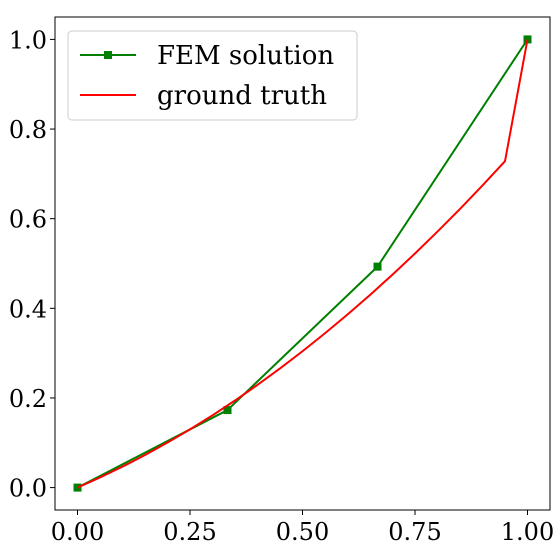  Describe the element at coordinates (77, 532) in the screenshot. I see `x-tick-label: 0.00` at that location.